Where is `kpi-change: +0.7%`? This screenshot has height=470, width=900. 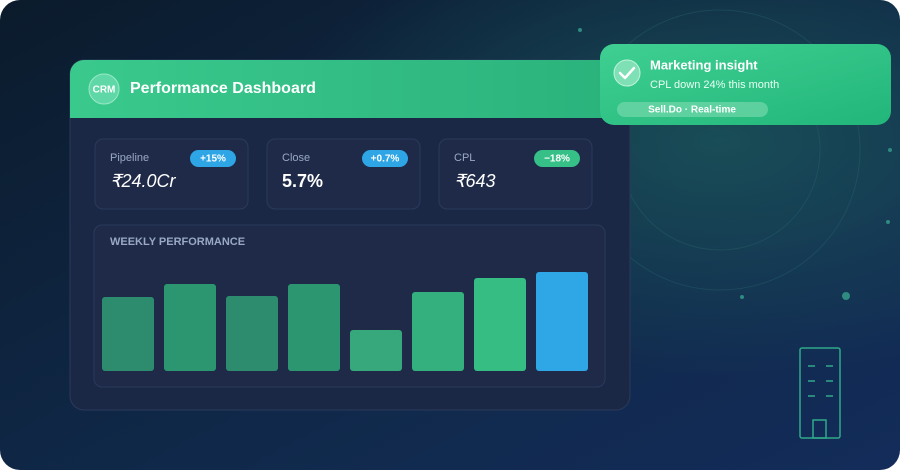 kpi-change: +0.7% is located at coordinates (385, 159).